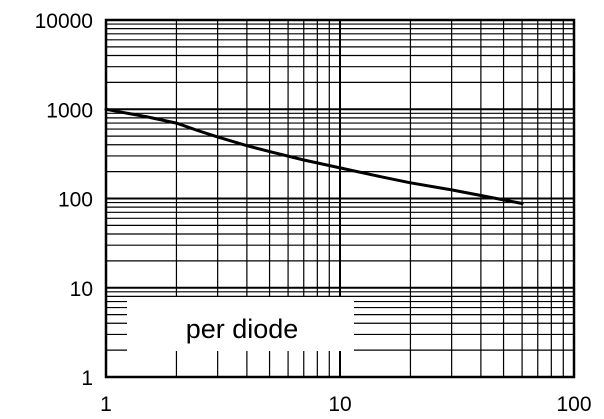  I want to click on y-tick-label: 10, so click(81, 289).